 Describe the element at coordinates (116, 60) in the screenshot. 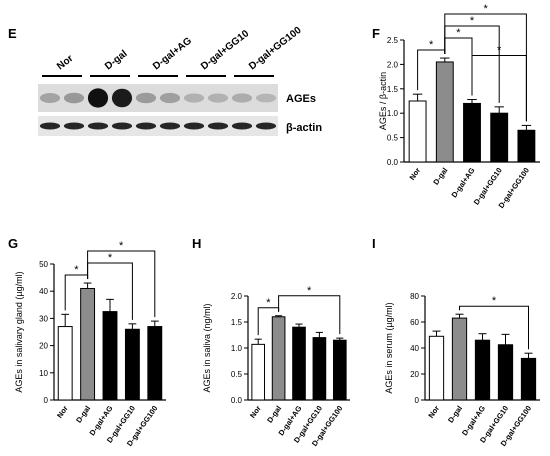

I see `blot-group-label: D-gal` at that location.